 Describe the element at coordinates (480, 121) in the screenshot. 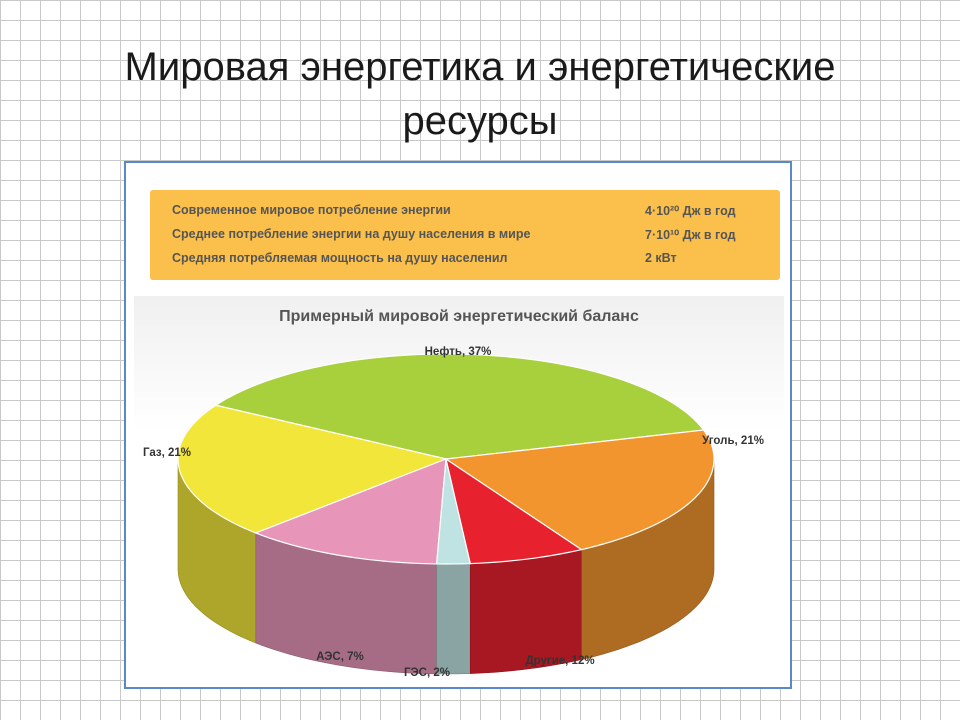

I see `slide-title-line2: ресурсы` at that location.